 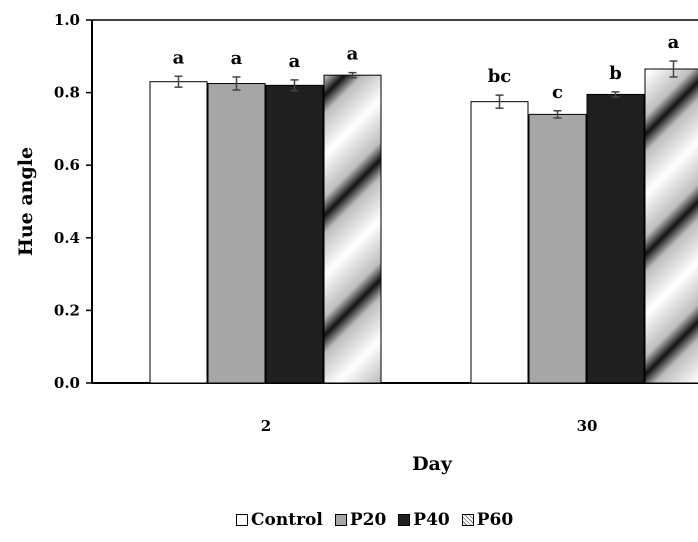 What do you see at coordinates (287, 520) in the screenshot?
I see `legend-label-control: Control` at bounding box center [287, 520].